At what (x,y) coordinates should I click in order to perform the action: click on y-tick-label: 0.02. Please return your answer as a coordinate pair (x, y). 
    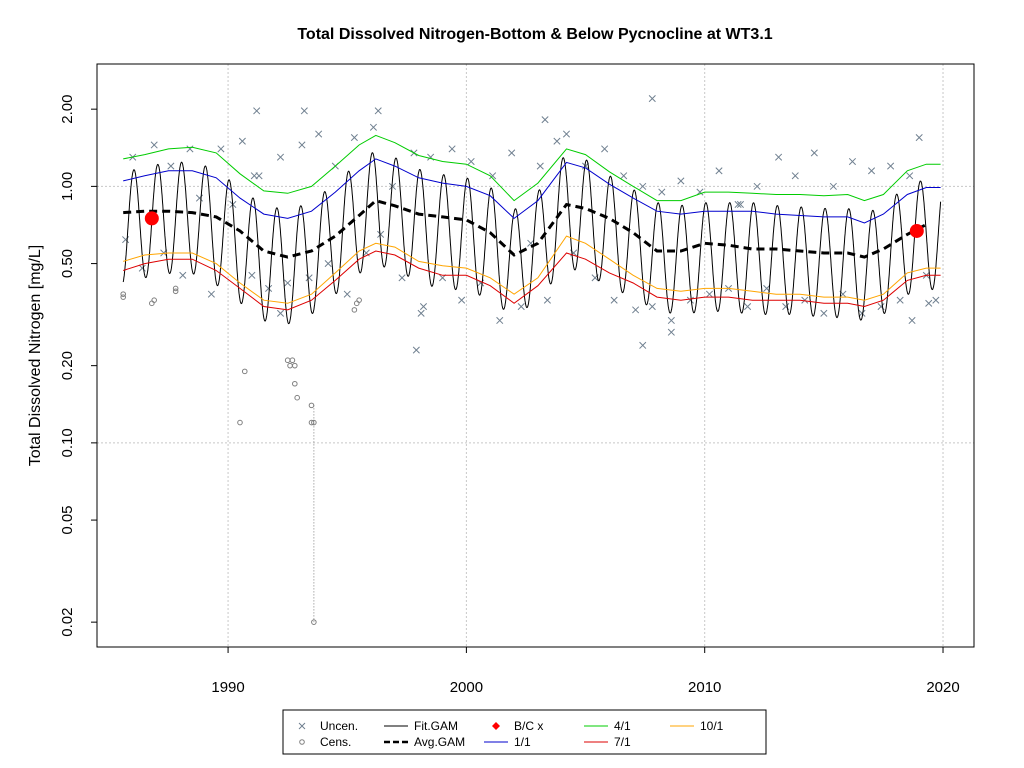
    Looking at the image, I should click on (67, 622).